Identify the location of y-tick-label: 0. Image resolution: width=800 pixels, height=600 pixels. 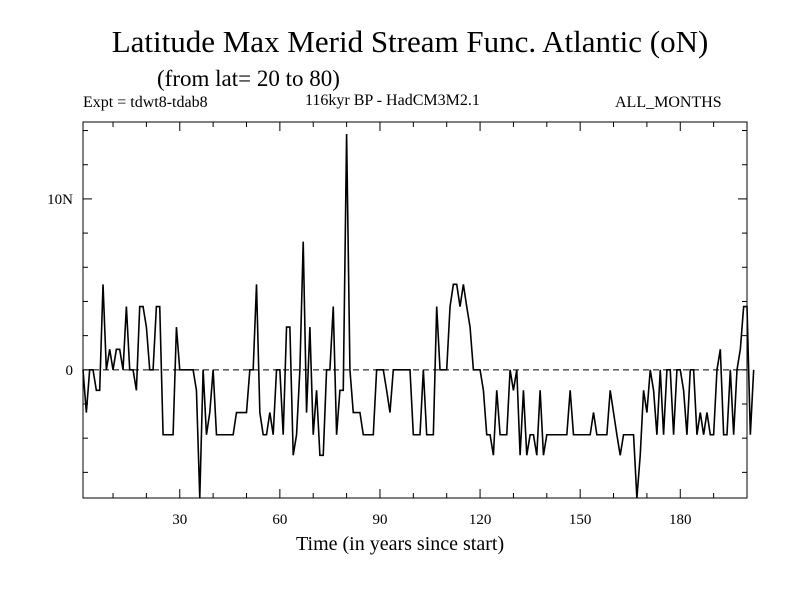
(70, 371).